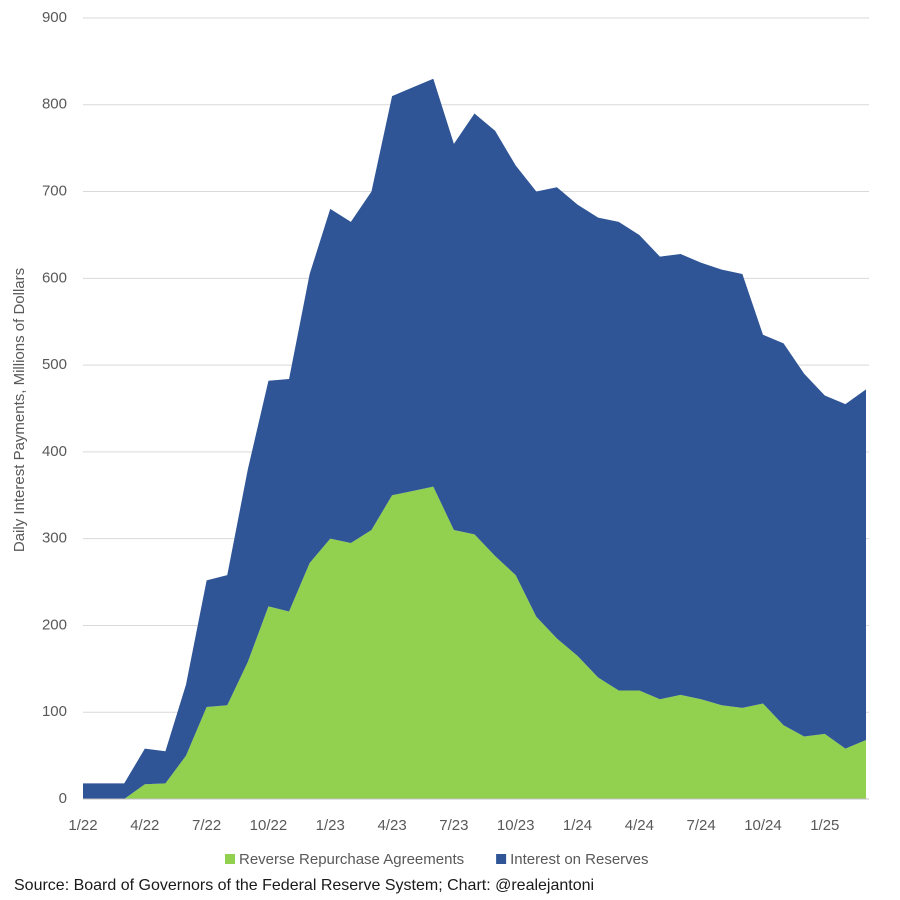 Image resolution: width=900 pixels, height=900 pixels. I want to click on y-tick-label: 100, so click(54, 711).